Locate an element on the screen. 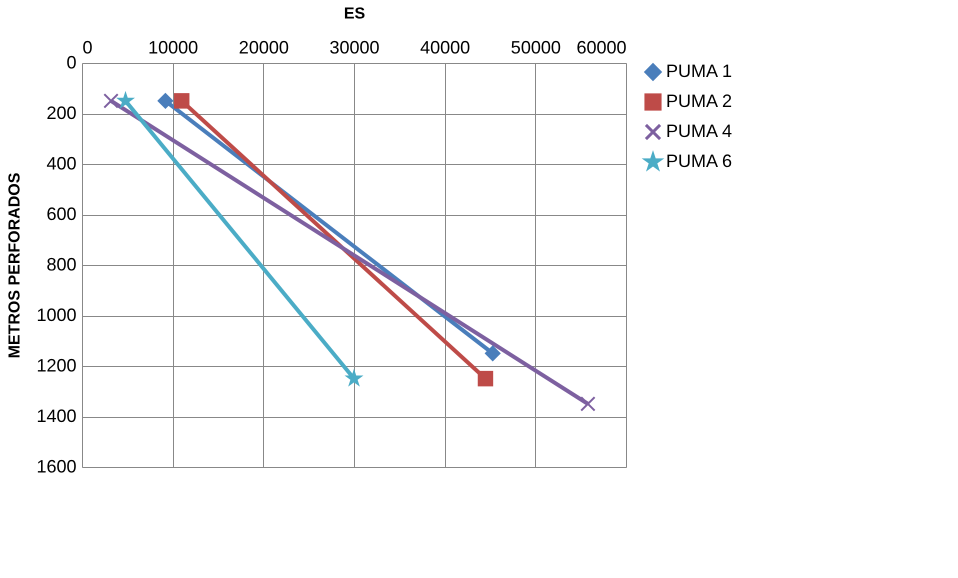  x-tick-label: 40000 is located at coordinates (445, 48).